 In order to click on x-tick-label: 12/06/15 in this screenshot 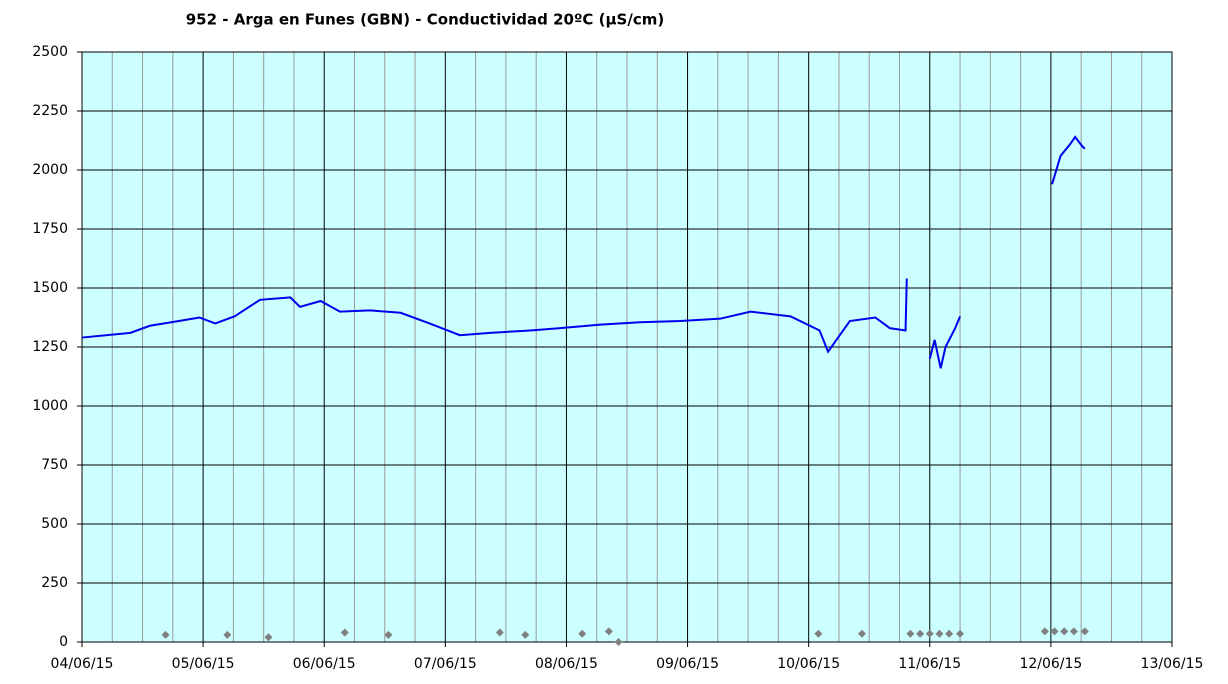, I will do `click(1050, 664)`.